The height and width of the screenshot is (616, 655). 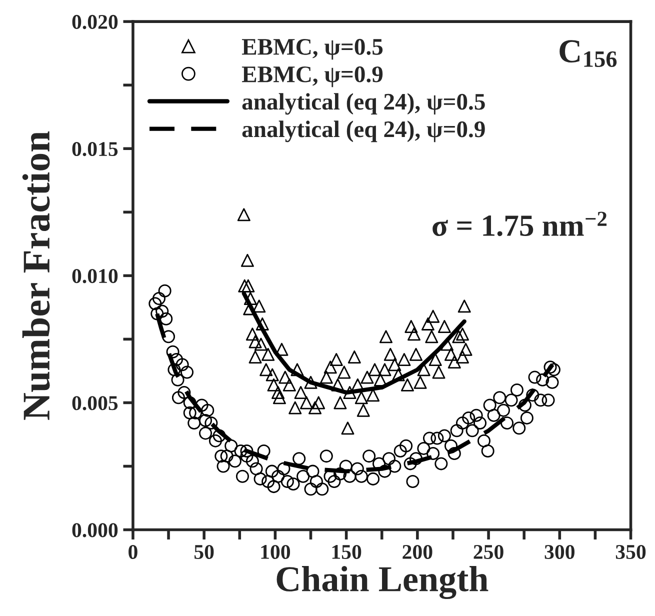 I want to click on x-tick-label: 300, so click(x=559, y=552).